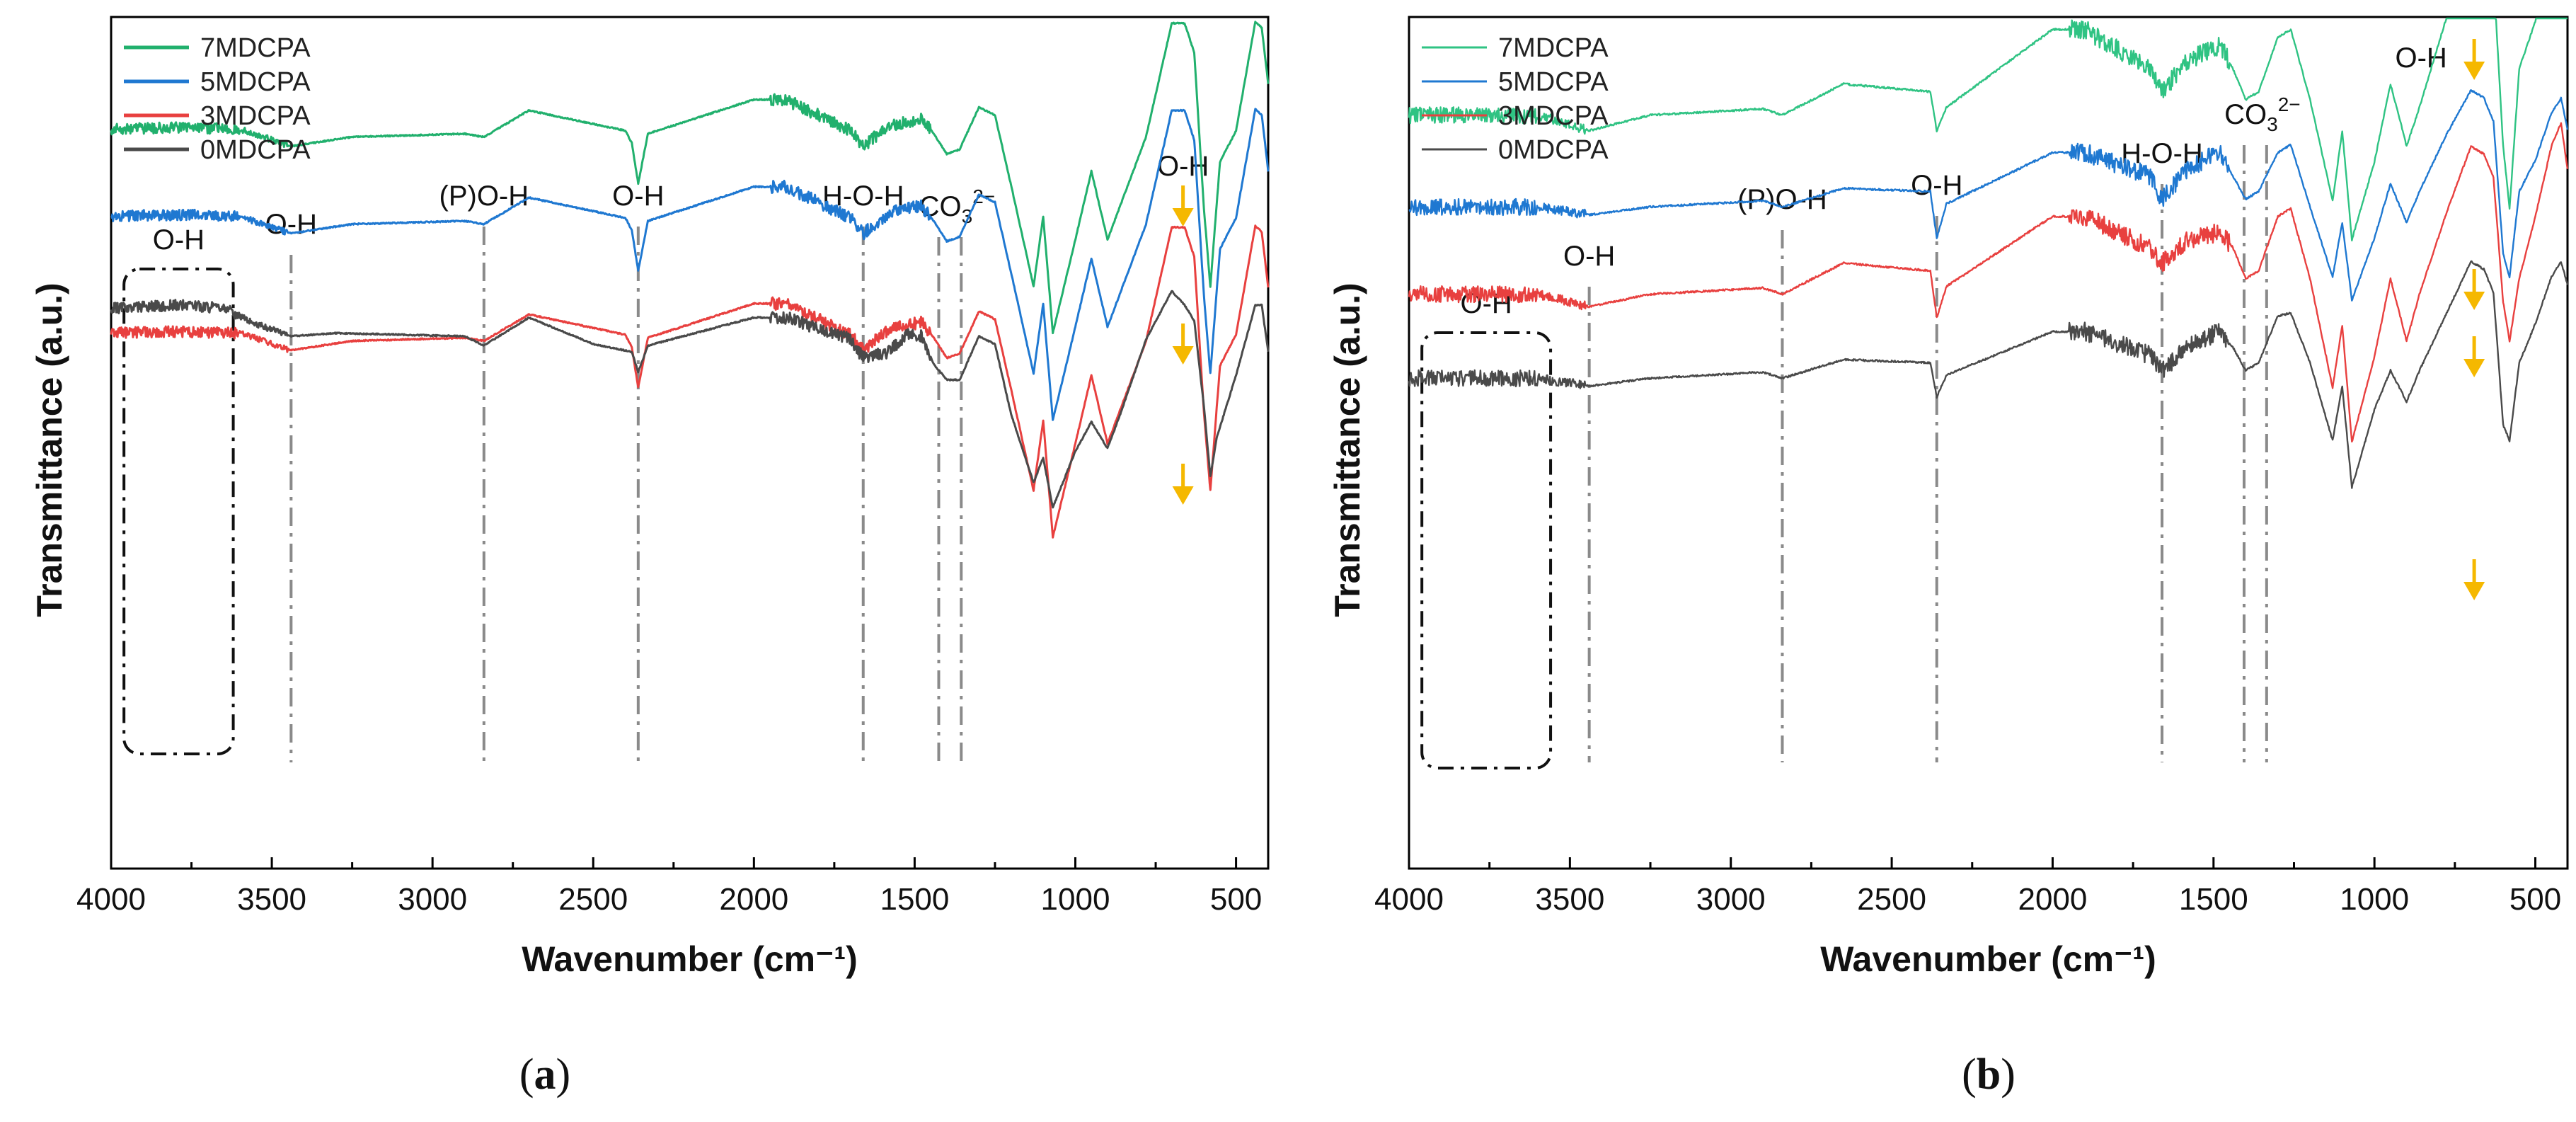 Image resolution: width=2576 pixels, height=1122 pixels. Describe the element at coordinates (1989, 1075) in the screenshot. I see `panel-caption: (b)` at that location.